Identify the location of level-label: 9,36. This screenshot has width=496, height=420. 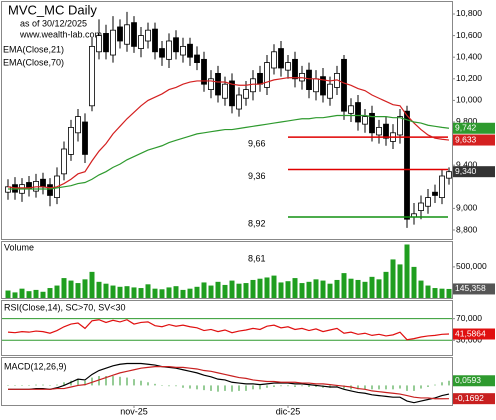
(257, 176).